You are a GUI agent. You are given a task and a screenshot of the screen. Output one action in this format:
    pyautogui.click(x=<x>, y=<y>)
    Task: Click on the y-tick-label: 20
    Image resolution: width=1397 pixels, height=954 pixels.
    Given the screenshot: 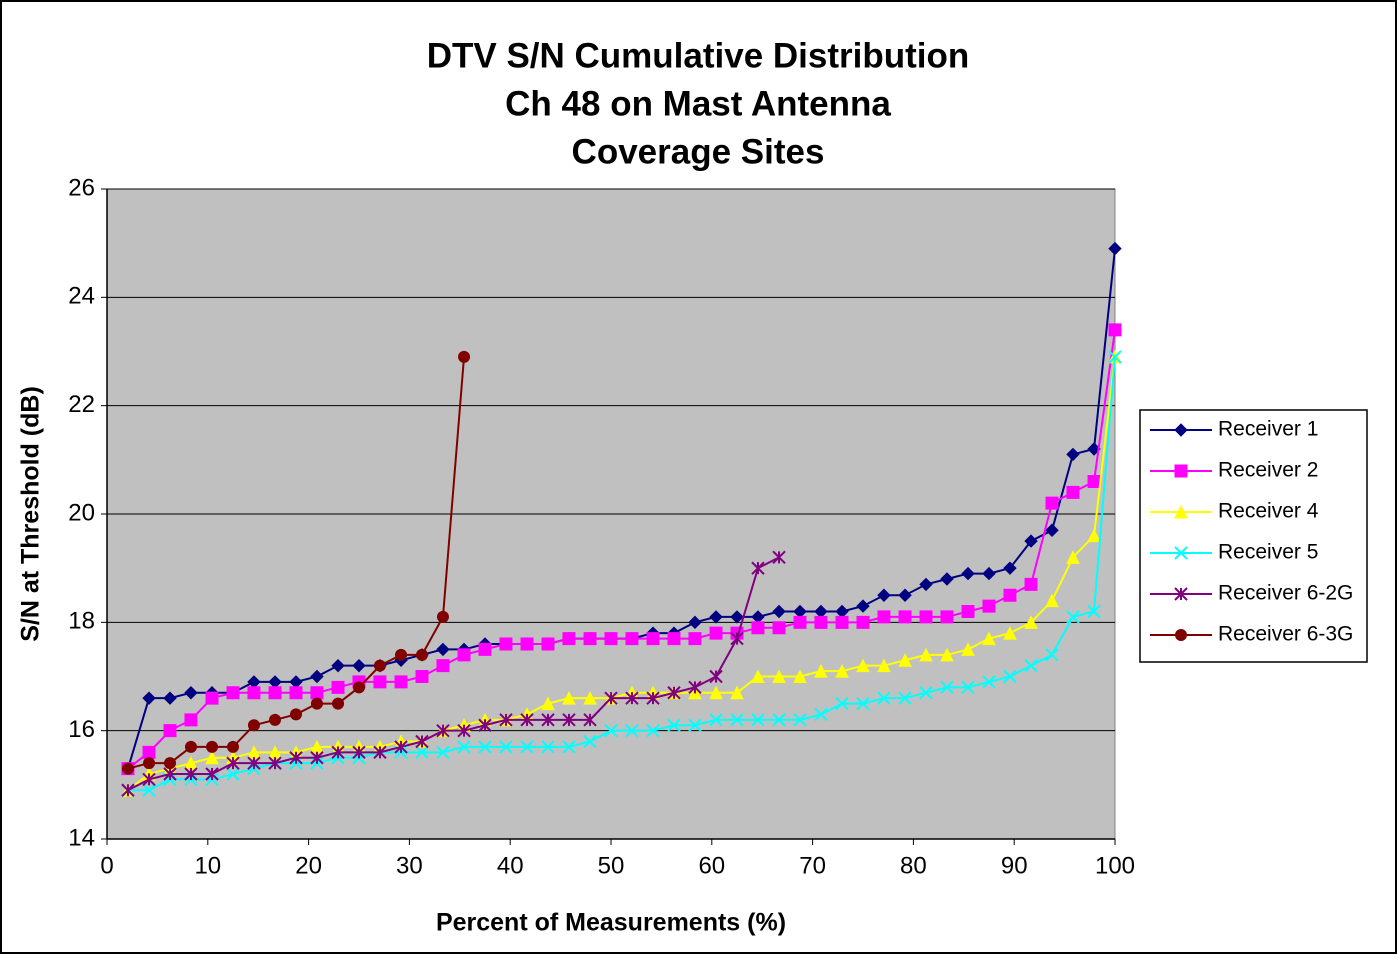 What is the action you would take?
    pyautogui.click(x=81, y=512)
    